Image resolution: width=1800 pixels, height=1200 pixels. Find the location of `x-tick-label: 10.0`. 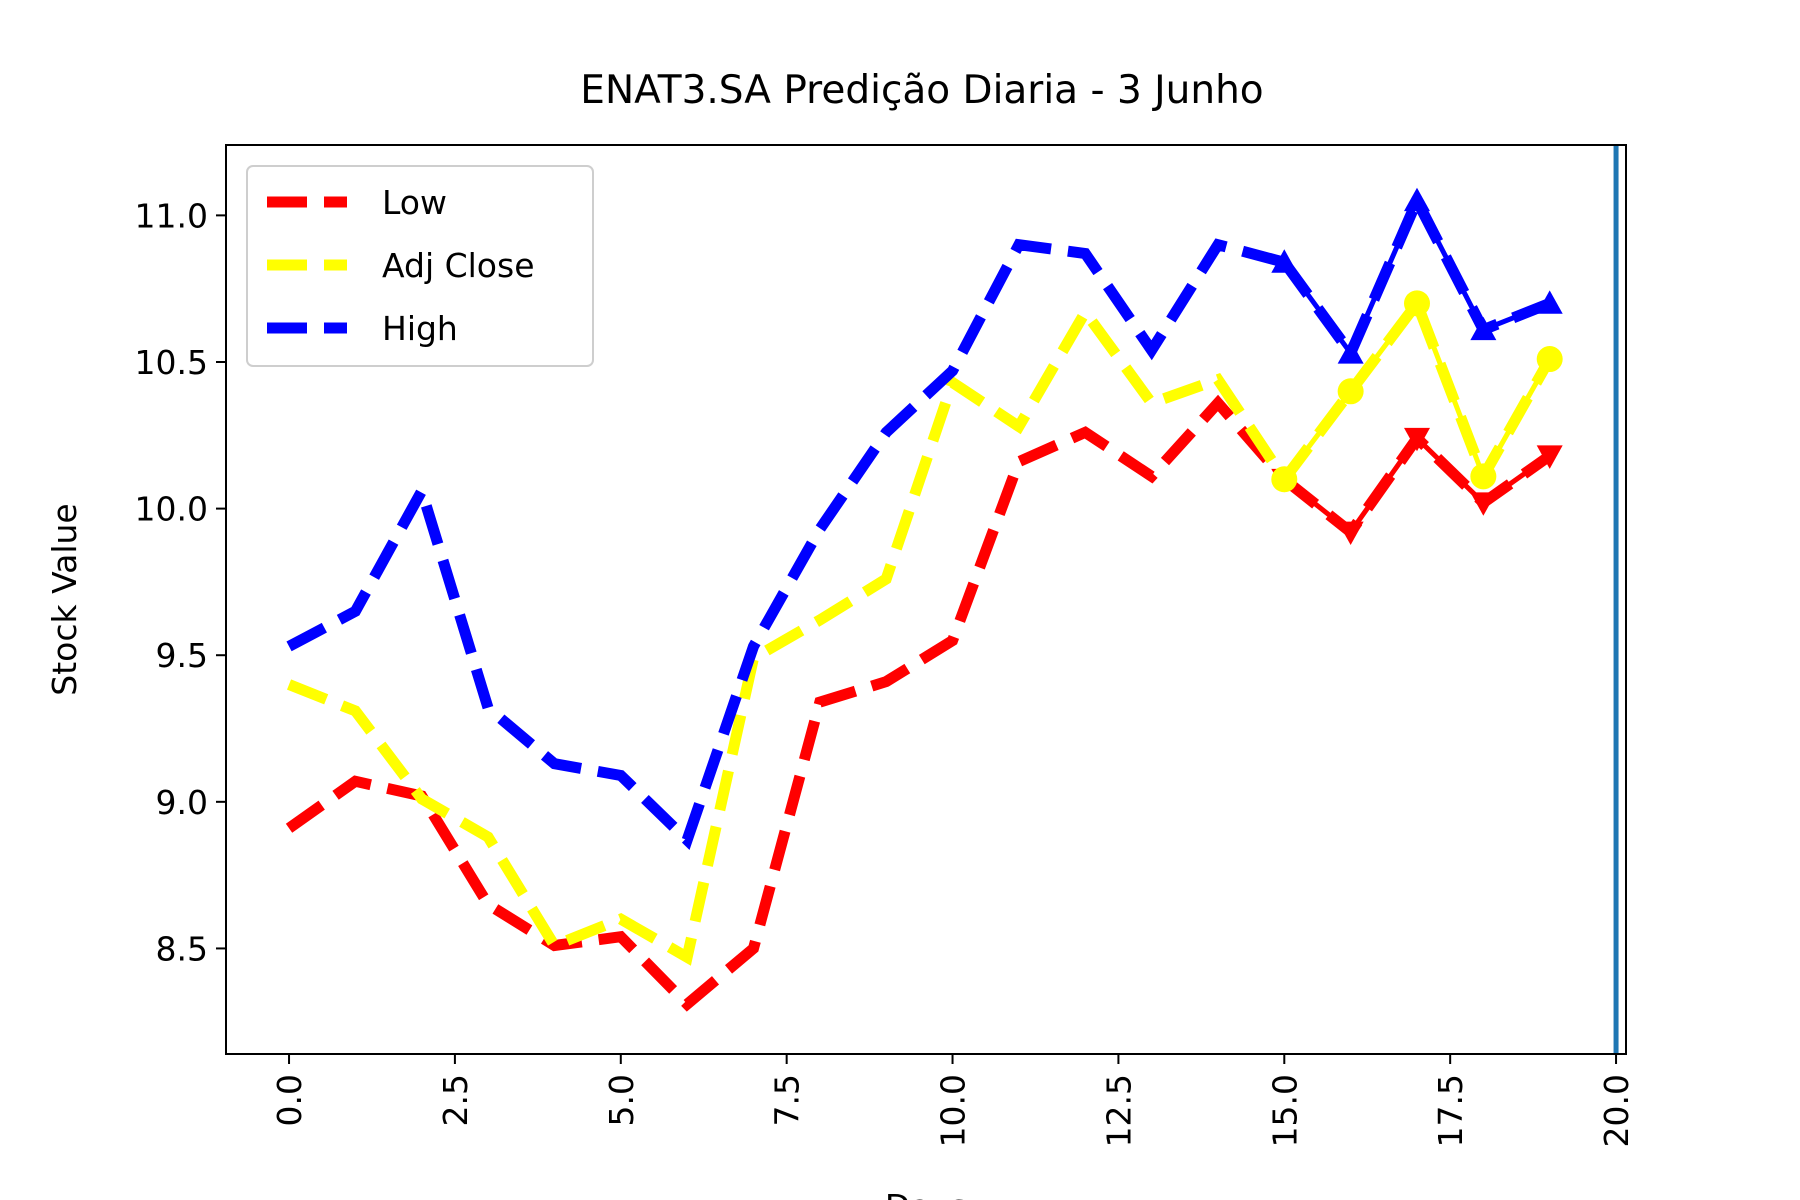

x-tick-label: 10.0 is located at coordinates (953, 1110).